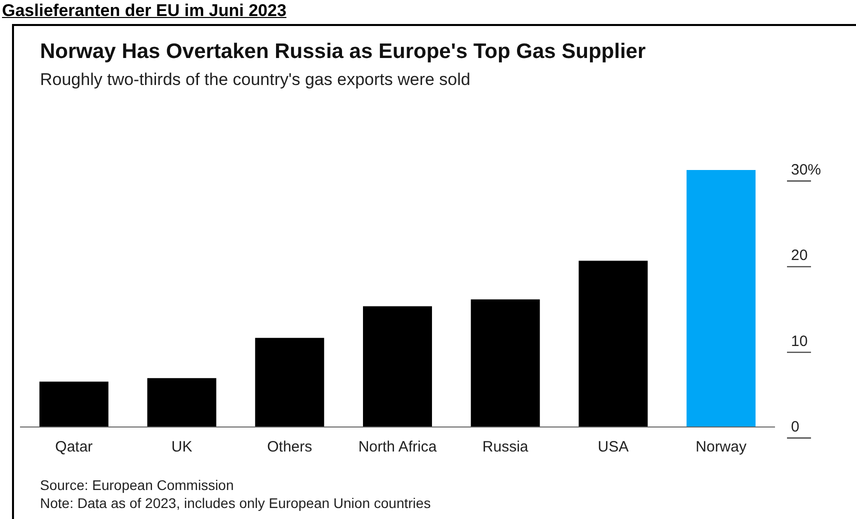 This screenshot has height=519, width=856. I want to click on x-tick-label: Russia, so click(505, 447).